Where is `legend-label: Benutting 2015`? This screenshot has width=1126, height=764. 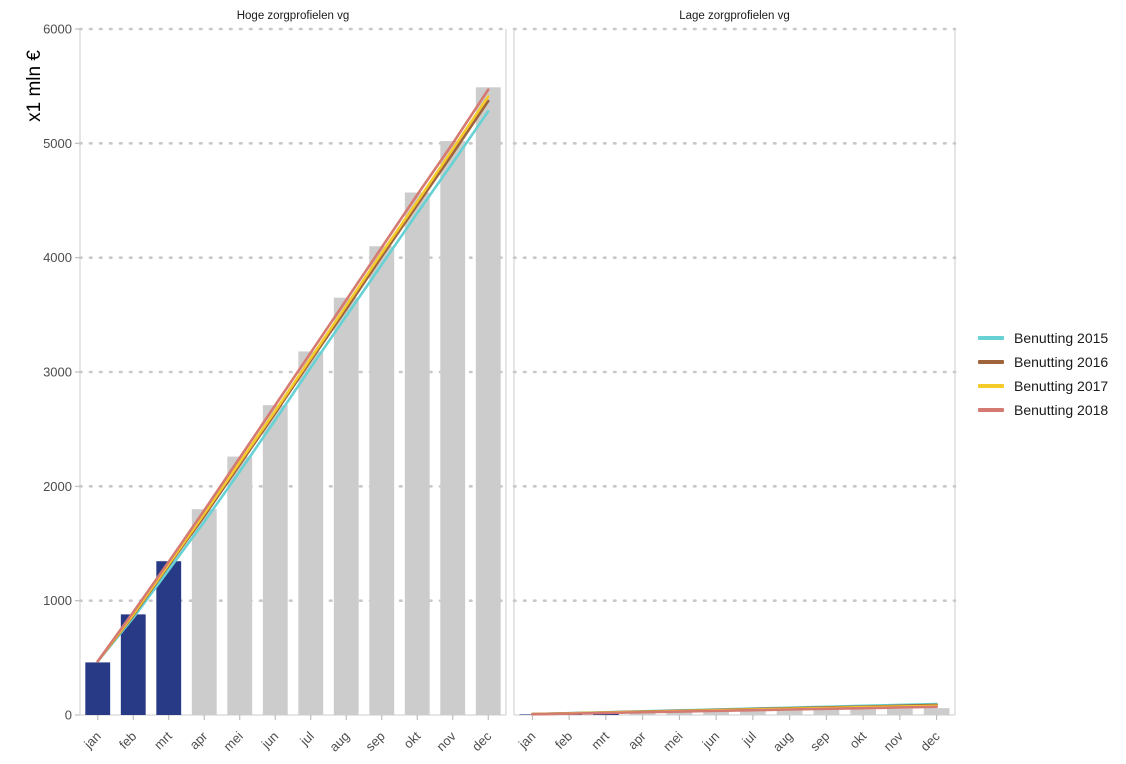
legend-label: Benutting 2015 is located at coordinates (1061, 338).